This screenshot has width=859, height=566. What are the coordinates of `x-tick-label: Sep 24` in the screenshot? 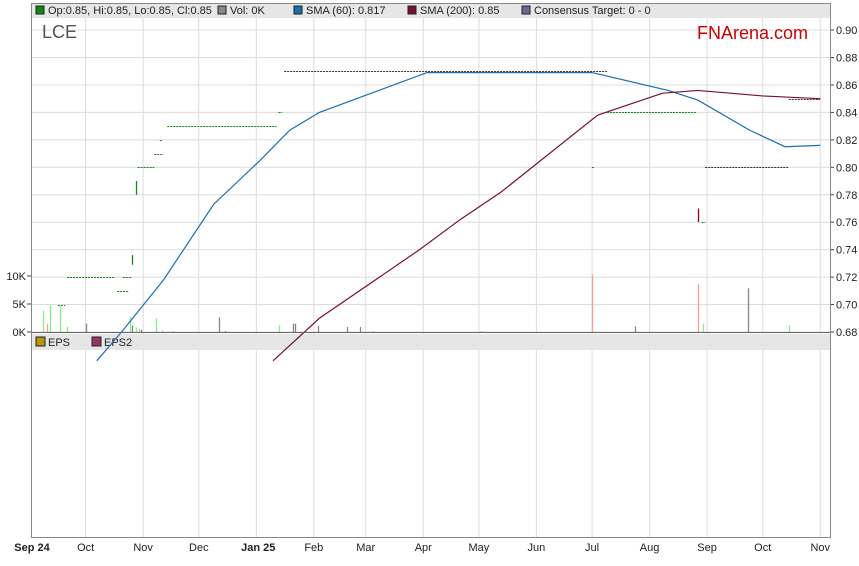 It's located at (32, 548).